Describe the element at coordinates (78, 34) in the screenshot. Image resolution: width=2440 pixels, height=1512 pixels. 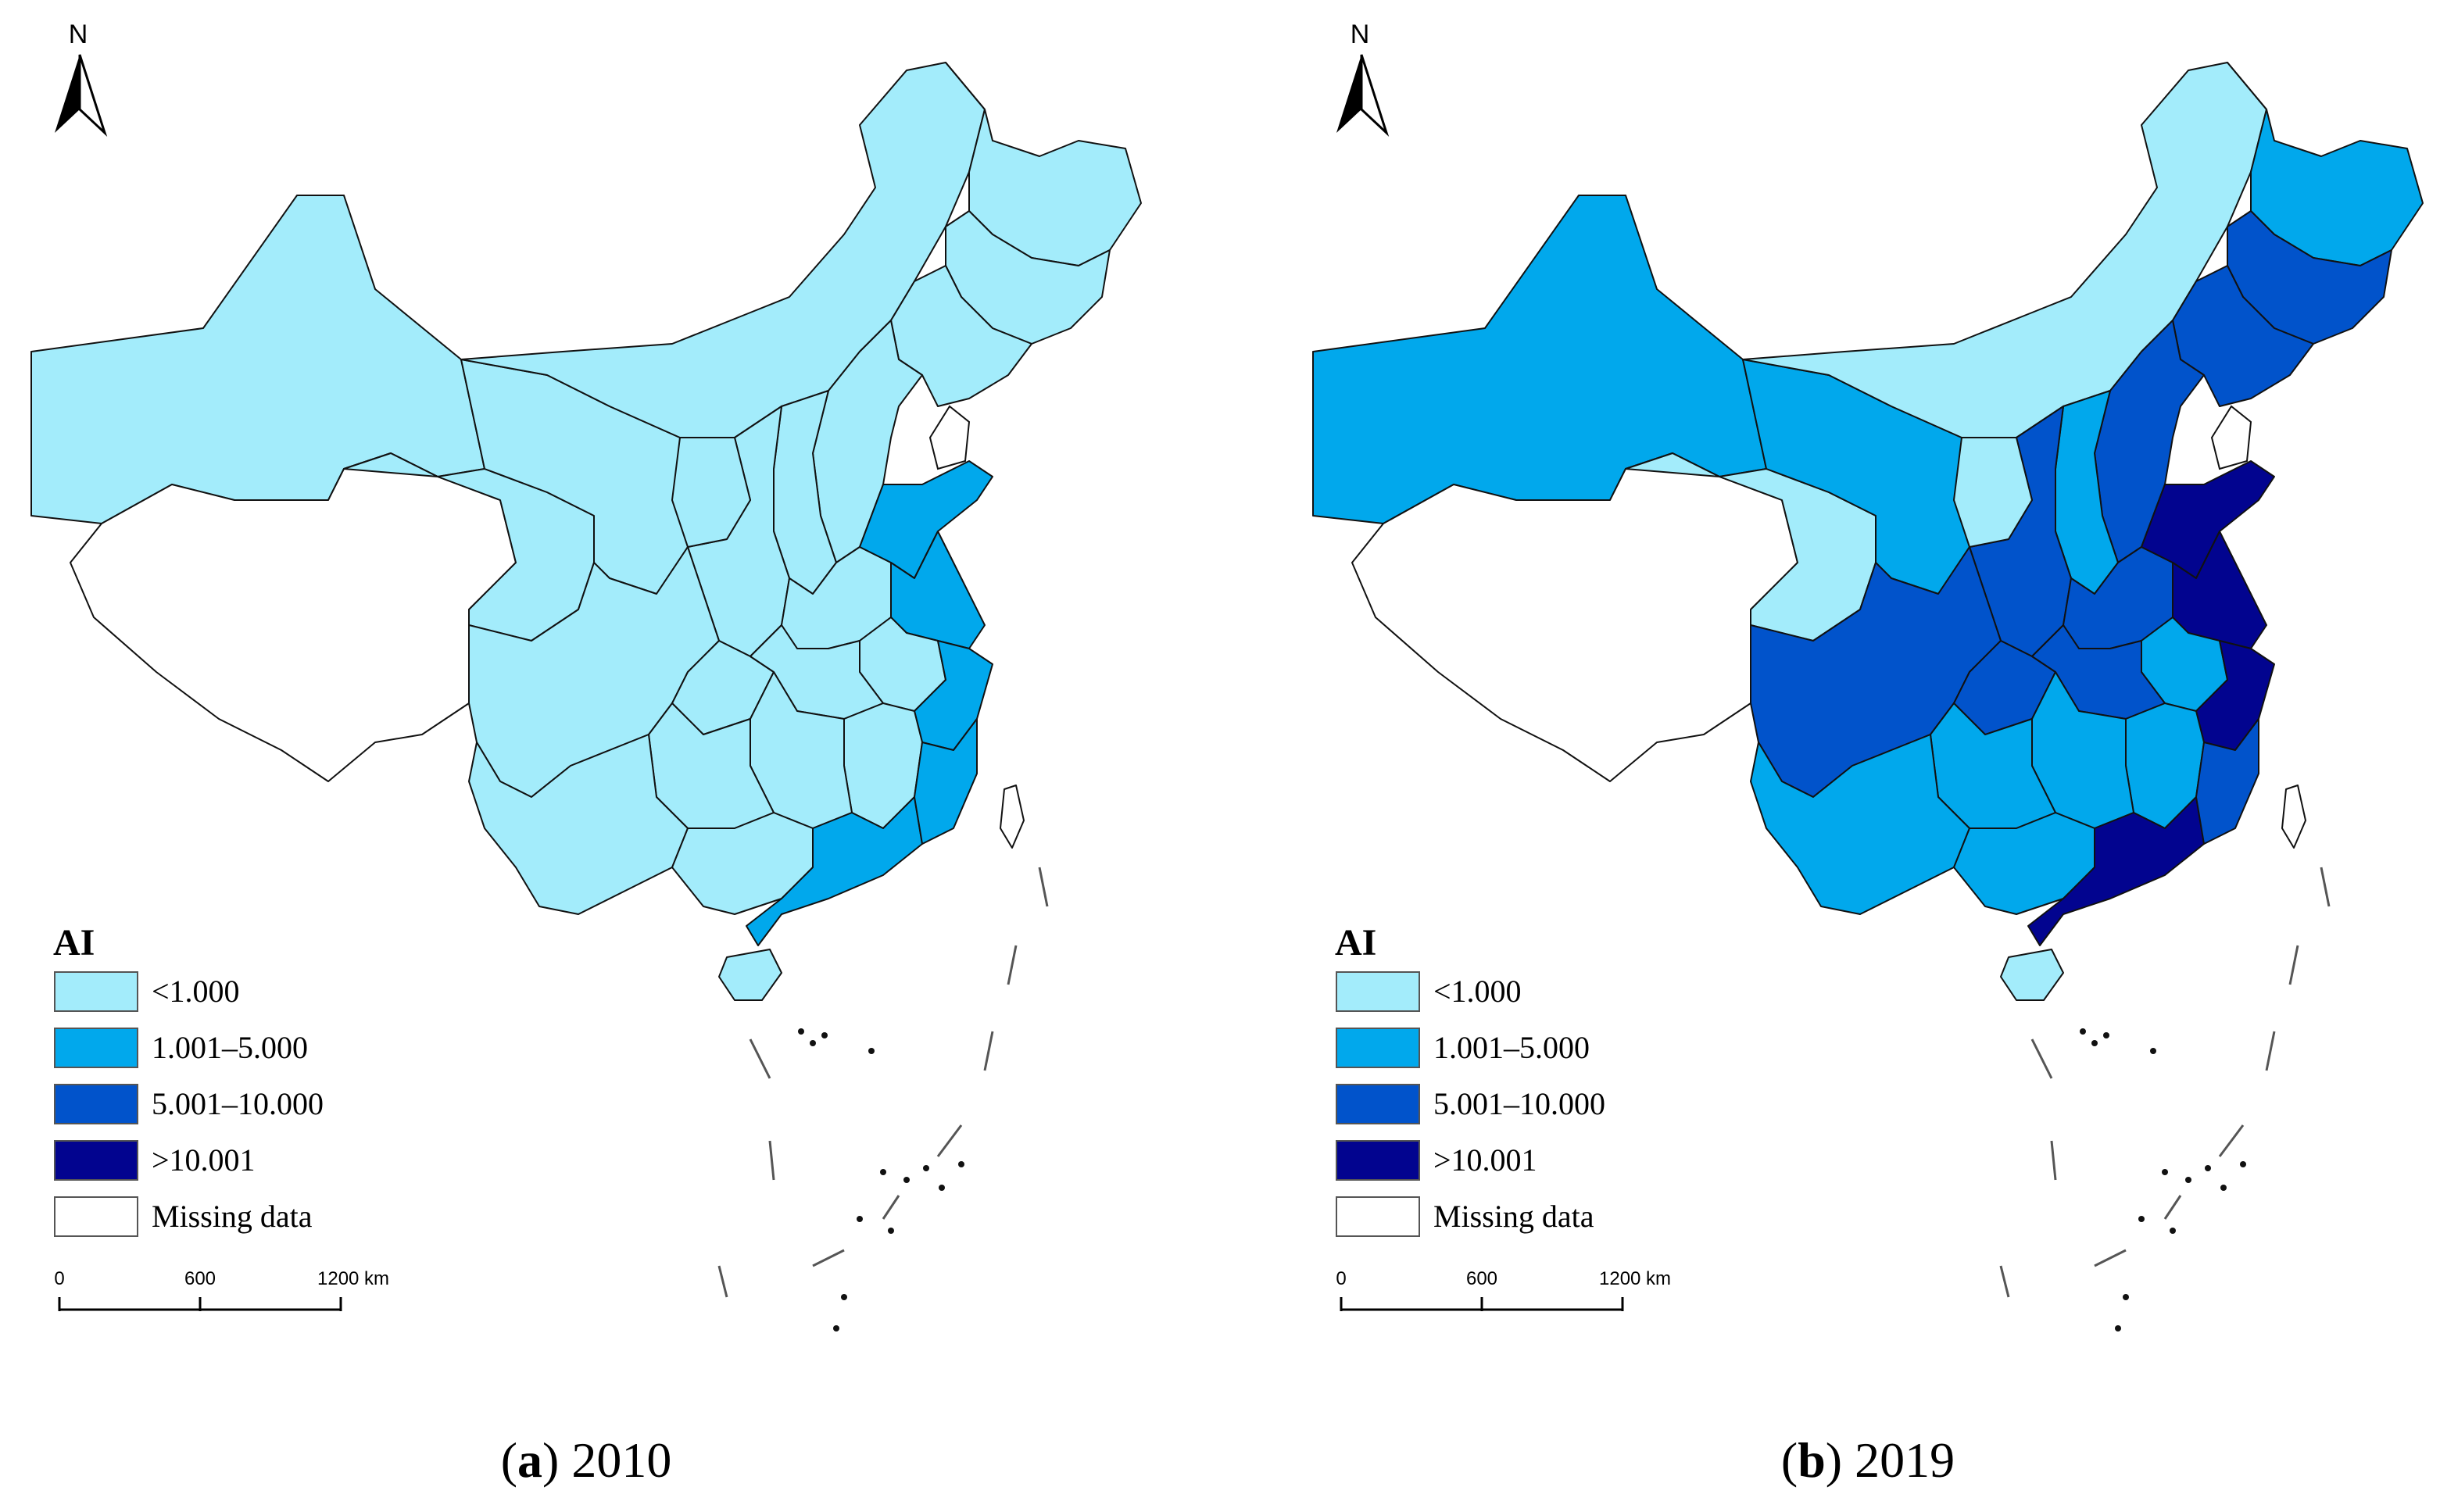
I see `north-arrow-label: N` at that location.